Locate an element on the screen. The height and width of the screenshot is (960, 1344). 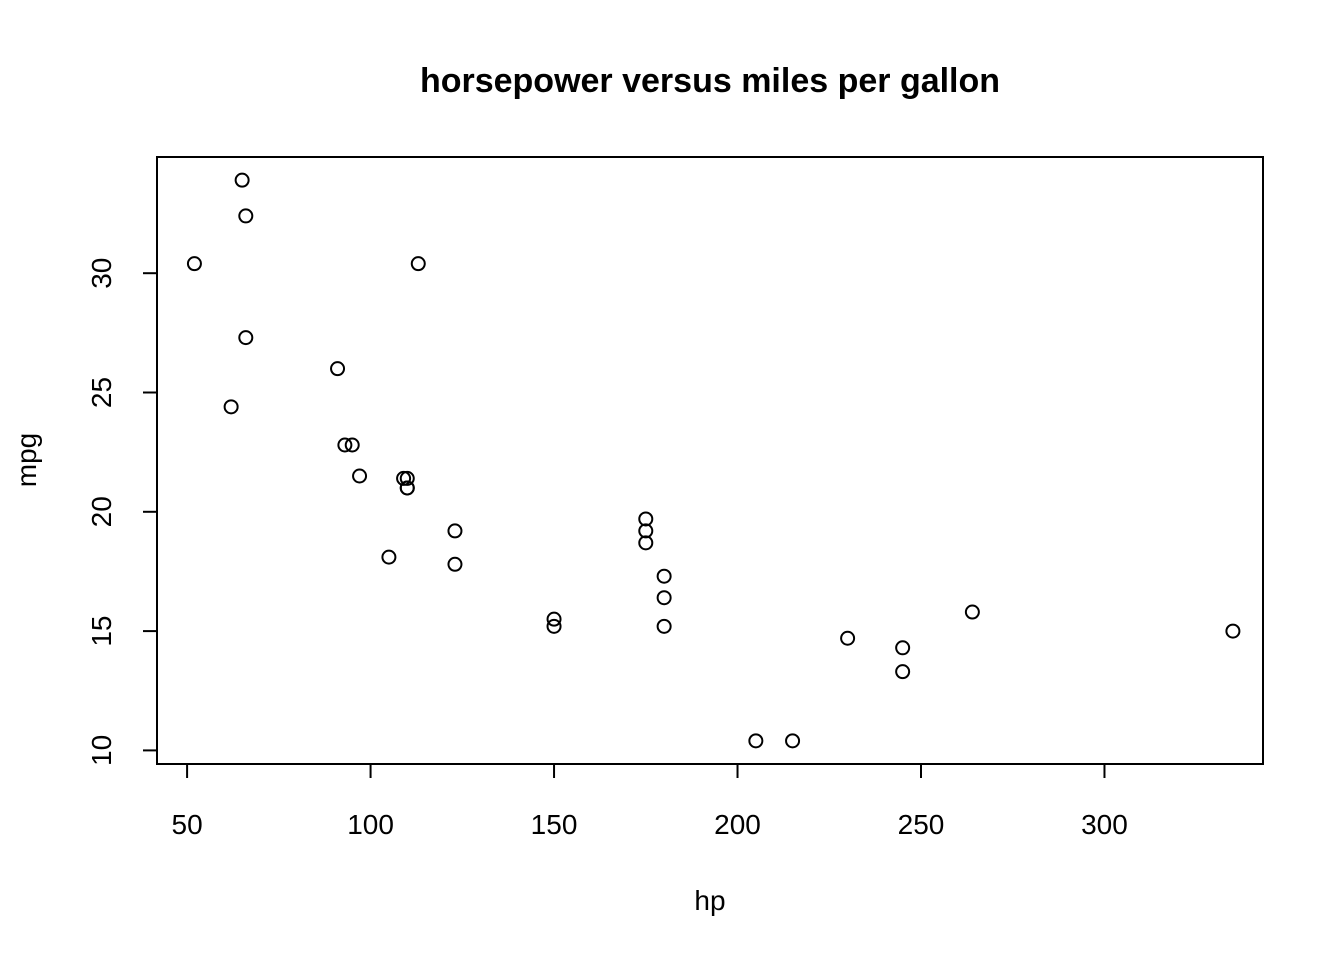
y-tick-label: 20 is located at coordinates (101, 511).